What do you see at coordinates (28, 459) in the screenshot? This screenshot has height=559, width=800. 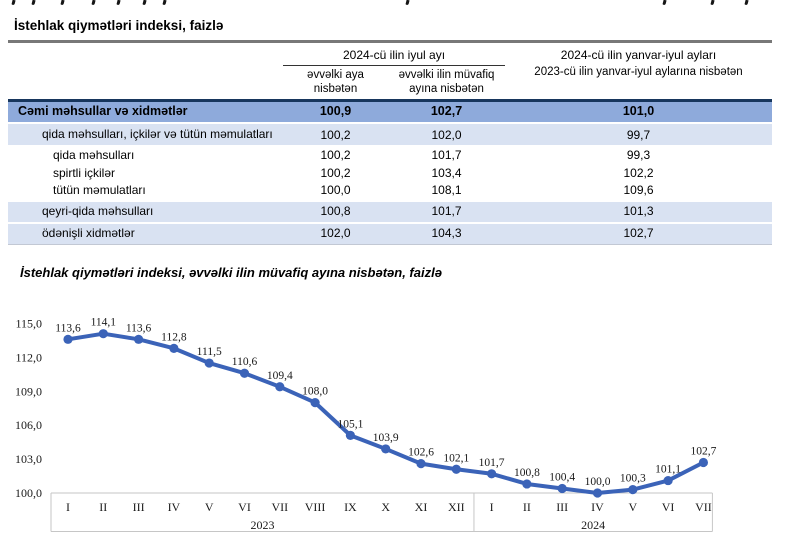 I see `y-tick-label: 103,0` at bounding box center [28, 459].